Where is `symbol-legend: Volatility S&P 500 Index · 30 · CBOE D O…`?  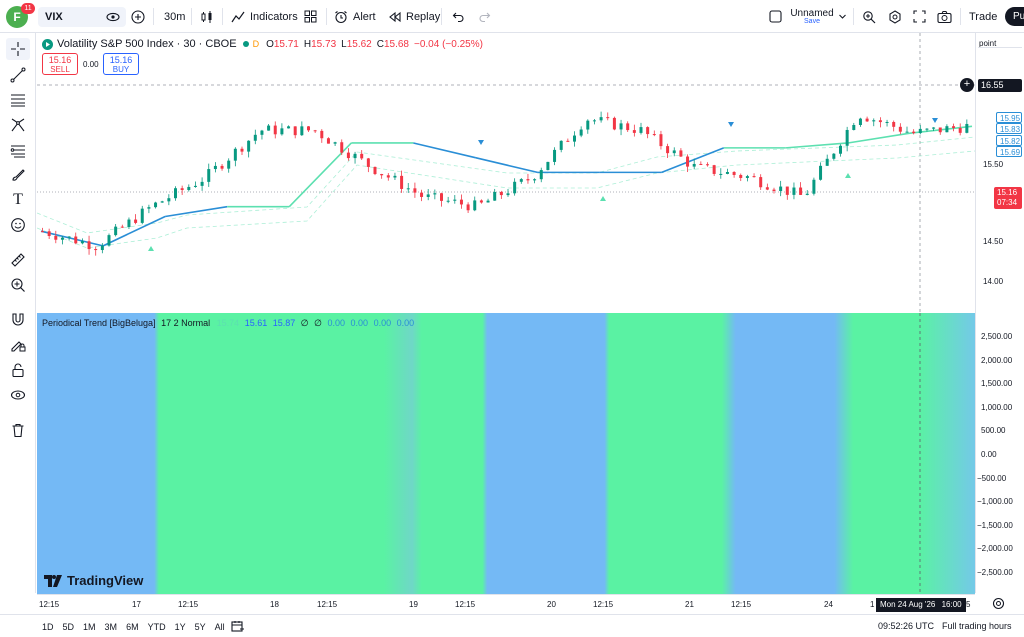 symbol-legend: Volatility S&P 500 Index · 30 · CBOE D O… is located at coordinates (262, 44).